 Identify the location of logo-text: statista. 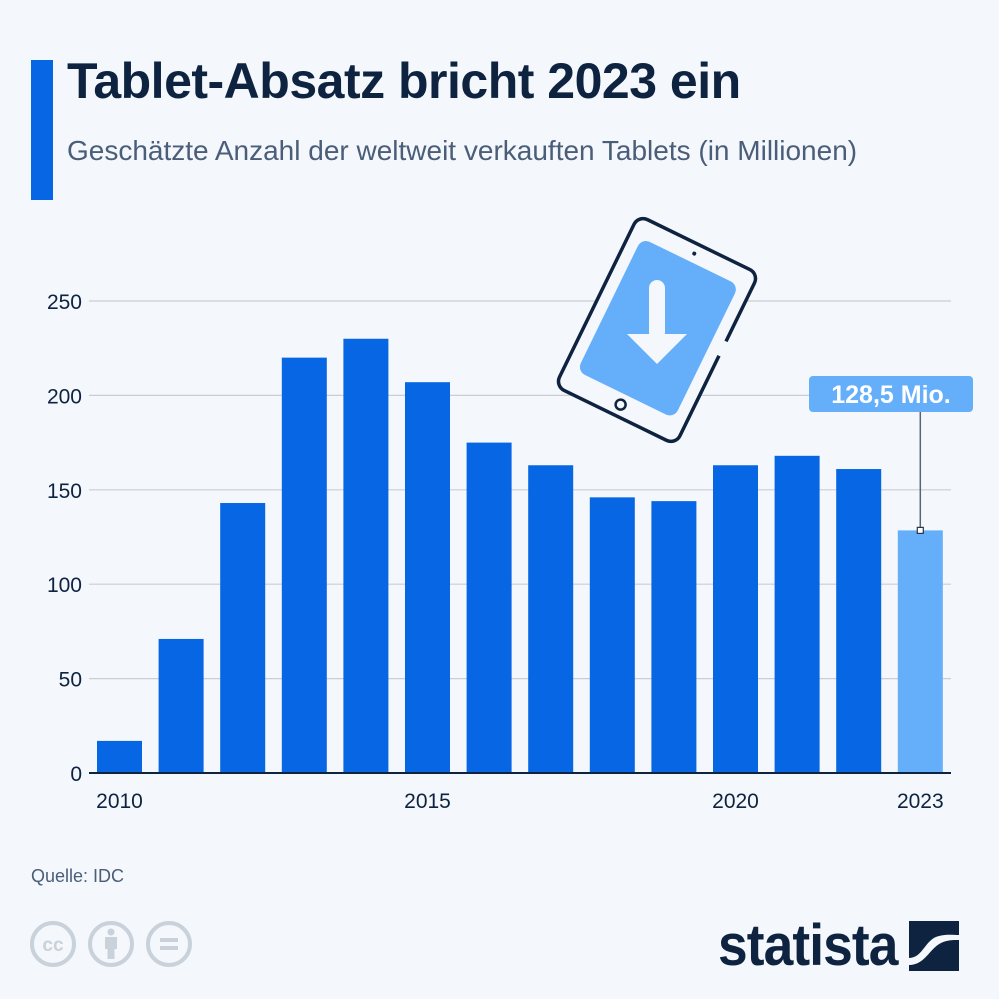
(808, 945).